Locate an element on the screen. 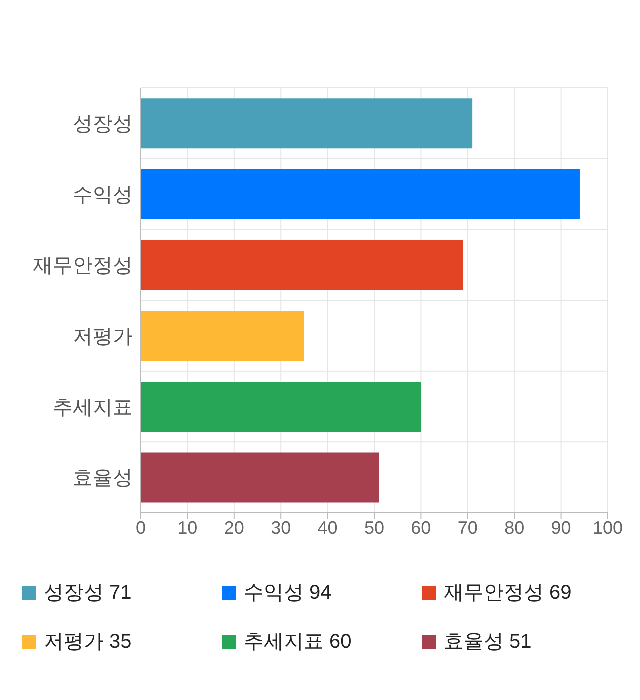 This screenshot has width=640, height=700. x-tick-label: 70 is located at coordinates (468, 528).